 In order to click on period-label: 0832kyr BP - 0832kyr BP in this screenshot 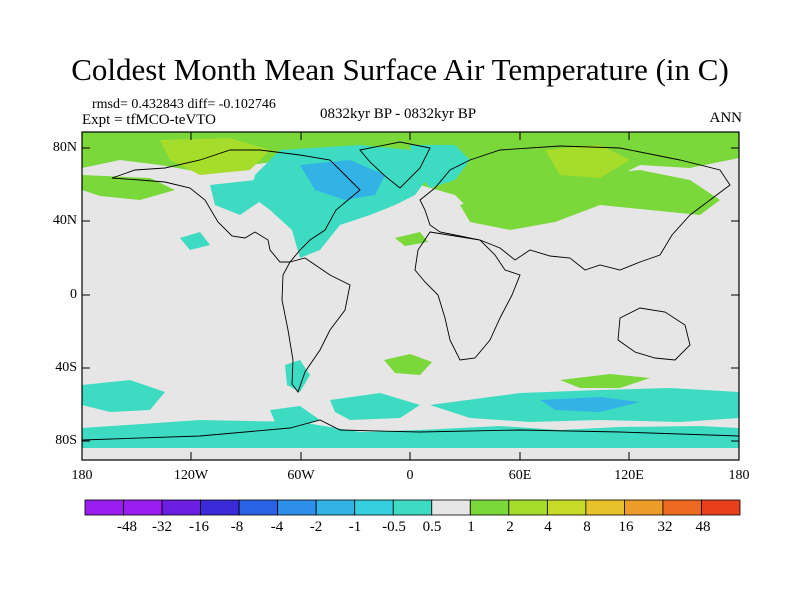, I will do `click(398, 114)`.